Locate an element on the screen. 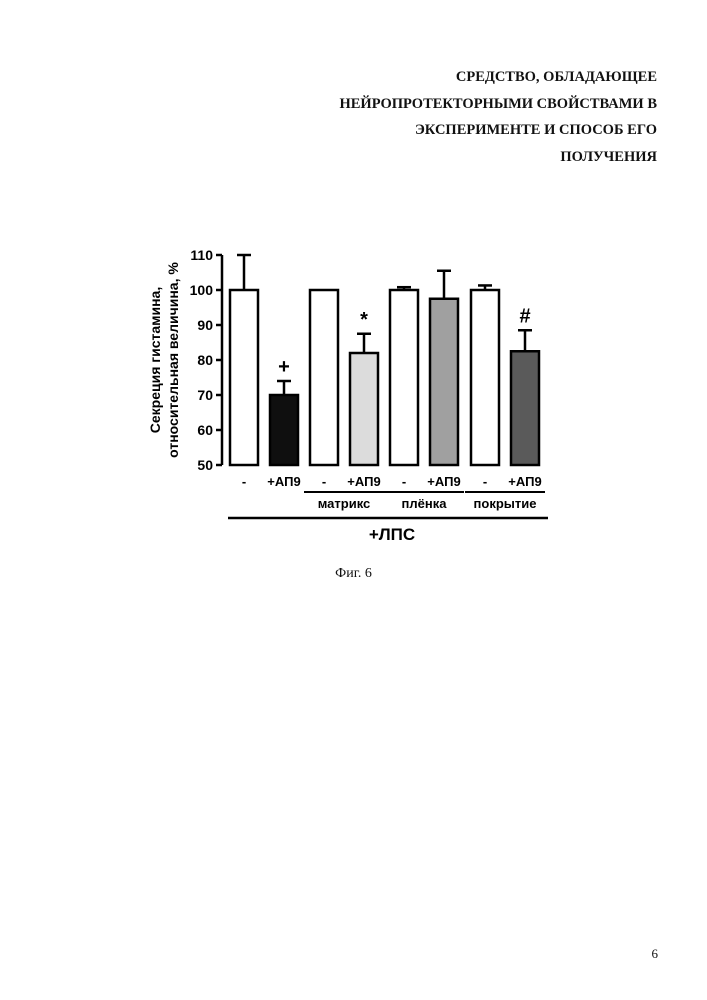 This screenshot has width=707, height=1000. y-tick-label: 80 is located at coordinates (205, 360).